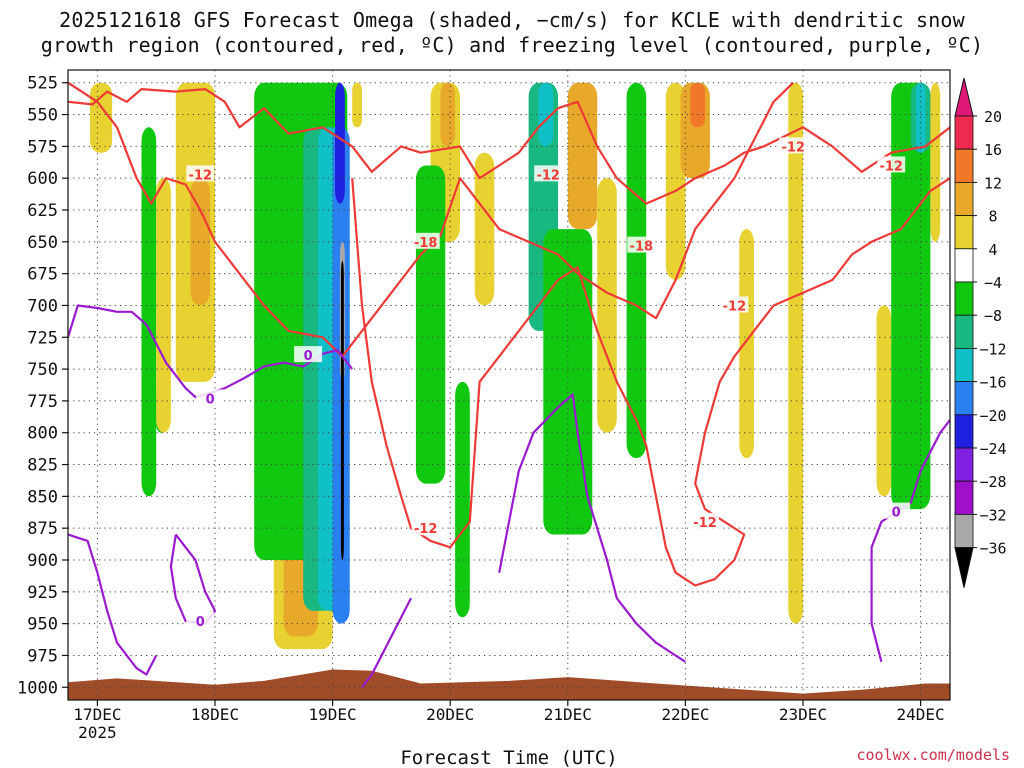 This screenshot has height=768, width=1024. What do you see at coordinates (933, 755) in the screenshot?
I see `source-credit: coolwx.com/models` at bounding box center [933, 755].